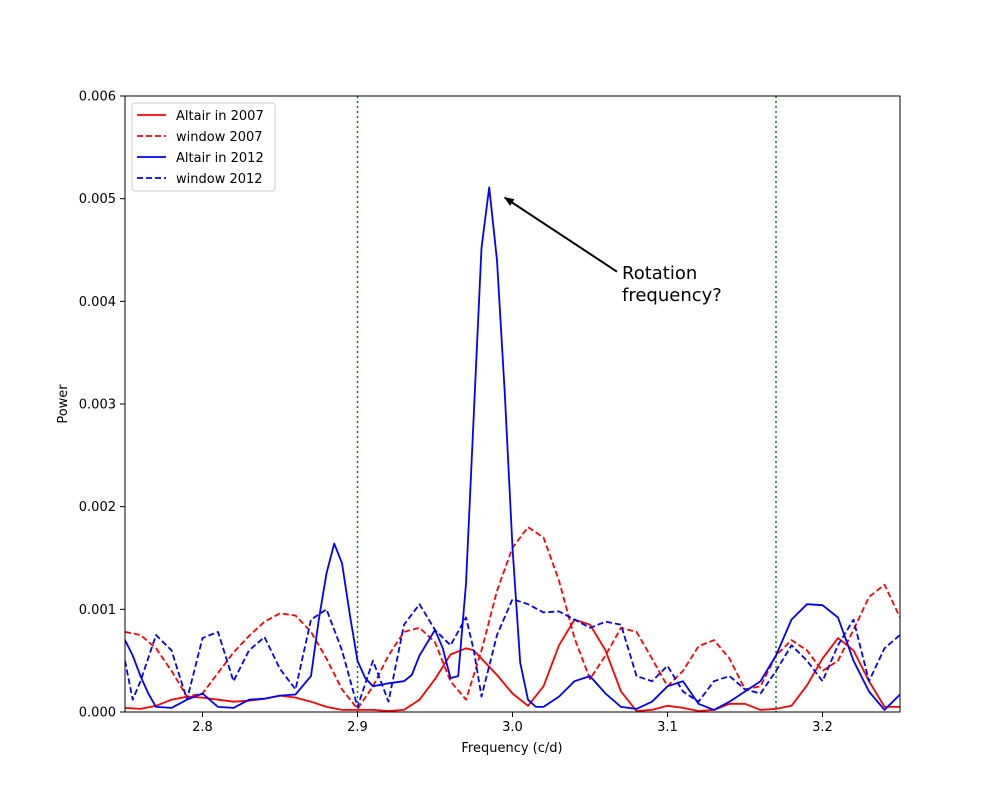  Describe the element at coordinates (219, 137) in the screenshot. I see `legend-label-1: window 2007` at that location.